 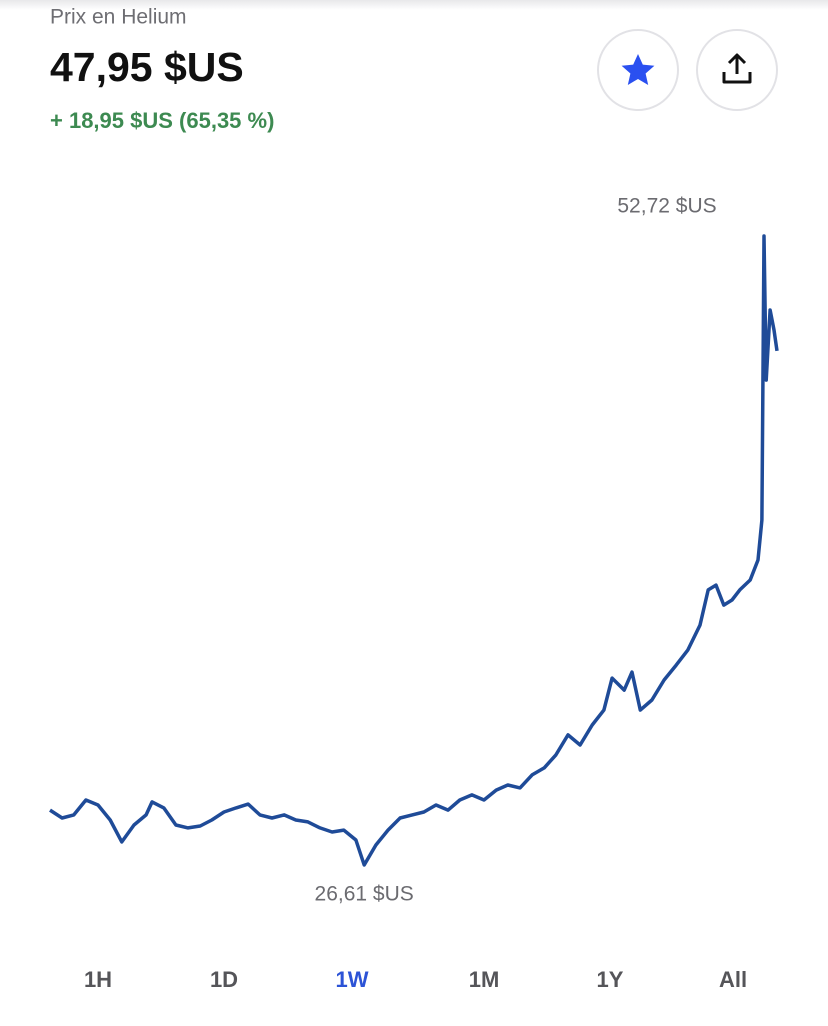 I want to click on range-tab: 1Y, so click(x=610, y=979).